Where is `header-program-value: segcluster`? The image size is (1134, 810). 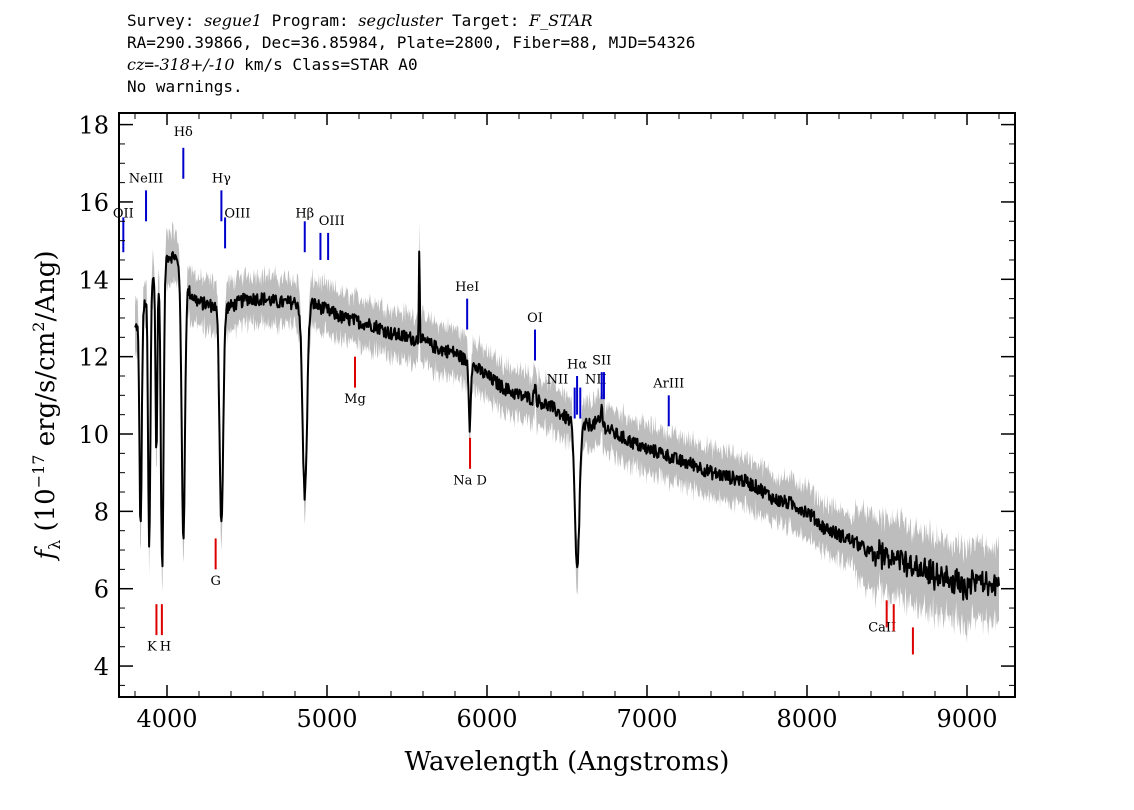
header-program-value: segcluster is located at coordinates (400, 20).